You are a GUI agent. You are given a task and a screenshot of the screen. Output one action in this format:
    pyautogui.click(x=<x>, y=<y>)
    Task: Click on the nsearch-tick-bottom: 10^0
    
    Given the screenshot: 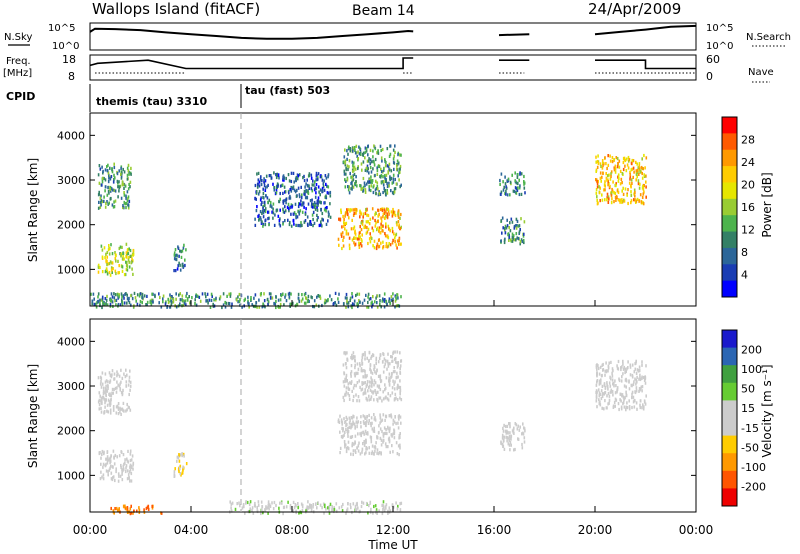 What is the action you would take?
    pyautogui.click(x=719, y=46)
    